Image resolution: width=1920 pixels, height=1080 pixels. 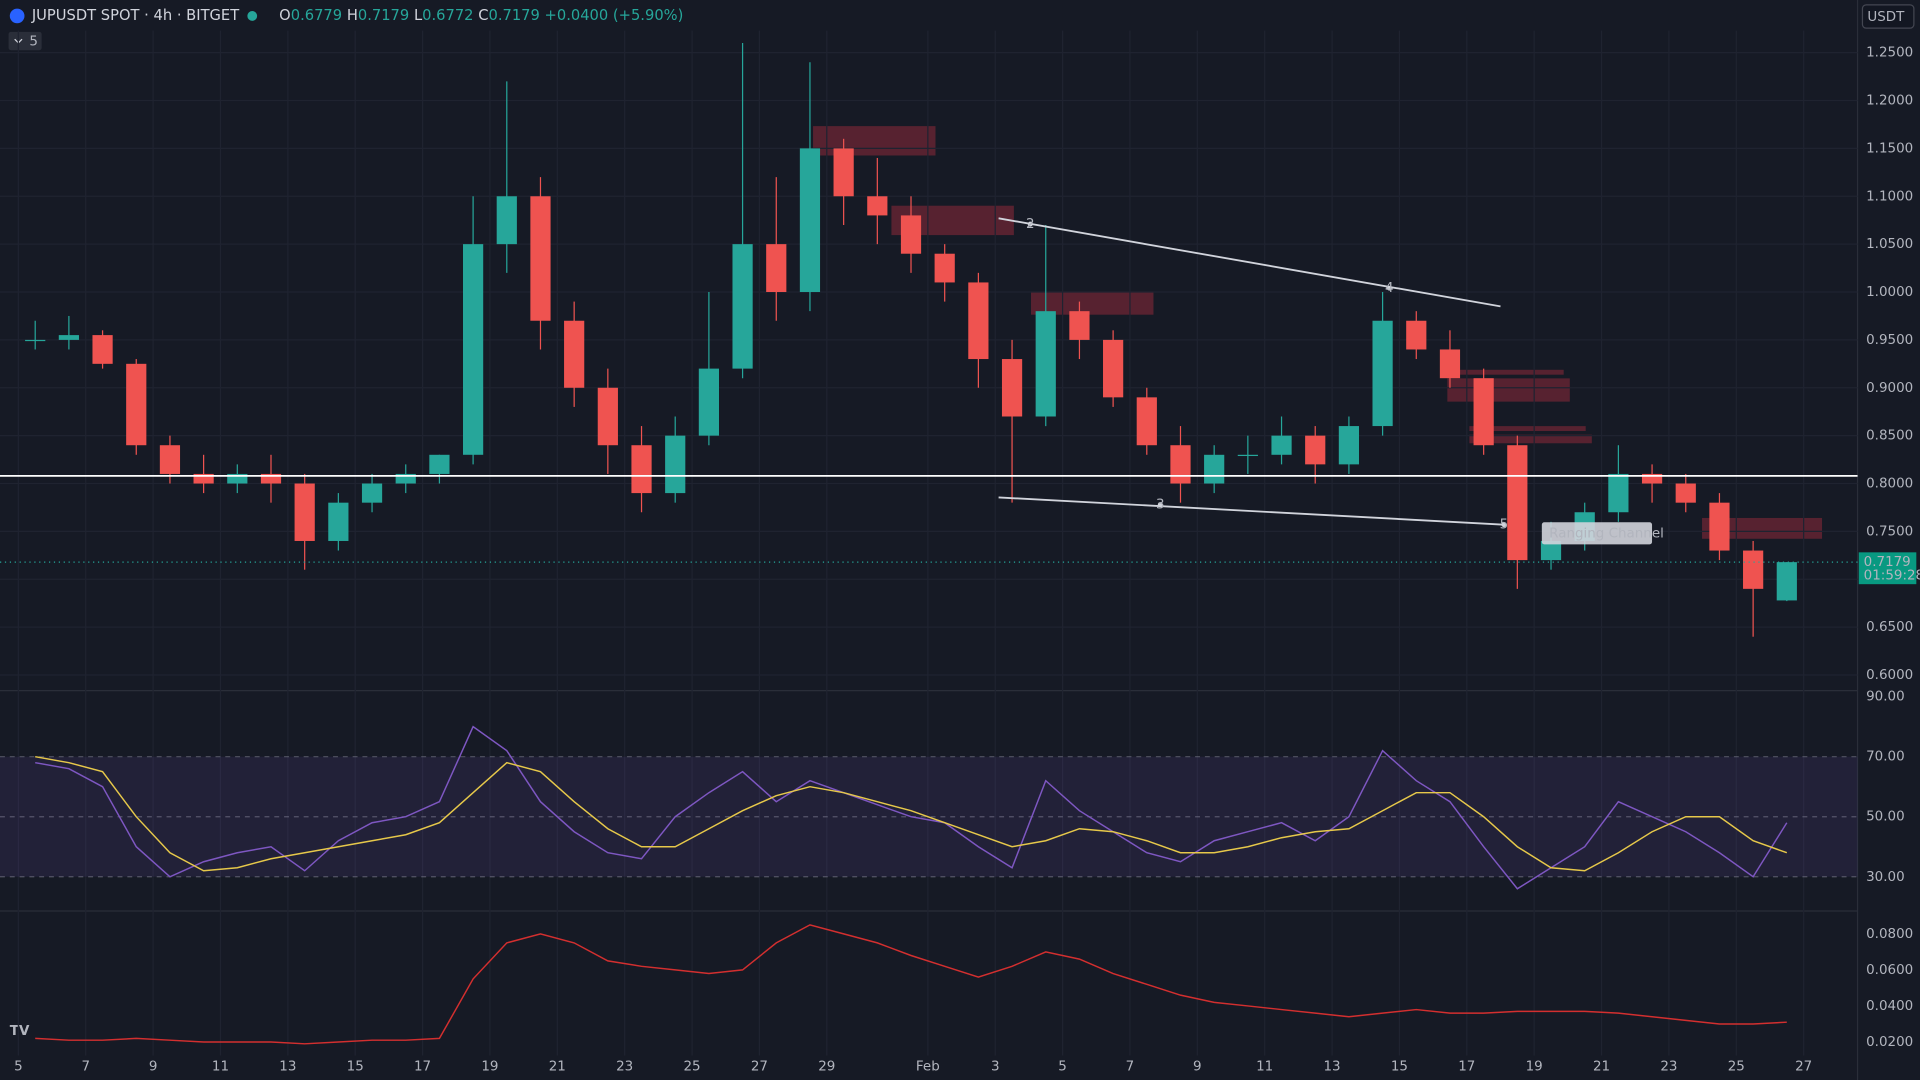 I want to click on high: 0.7179, so click(x=383, y=15).